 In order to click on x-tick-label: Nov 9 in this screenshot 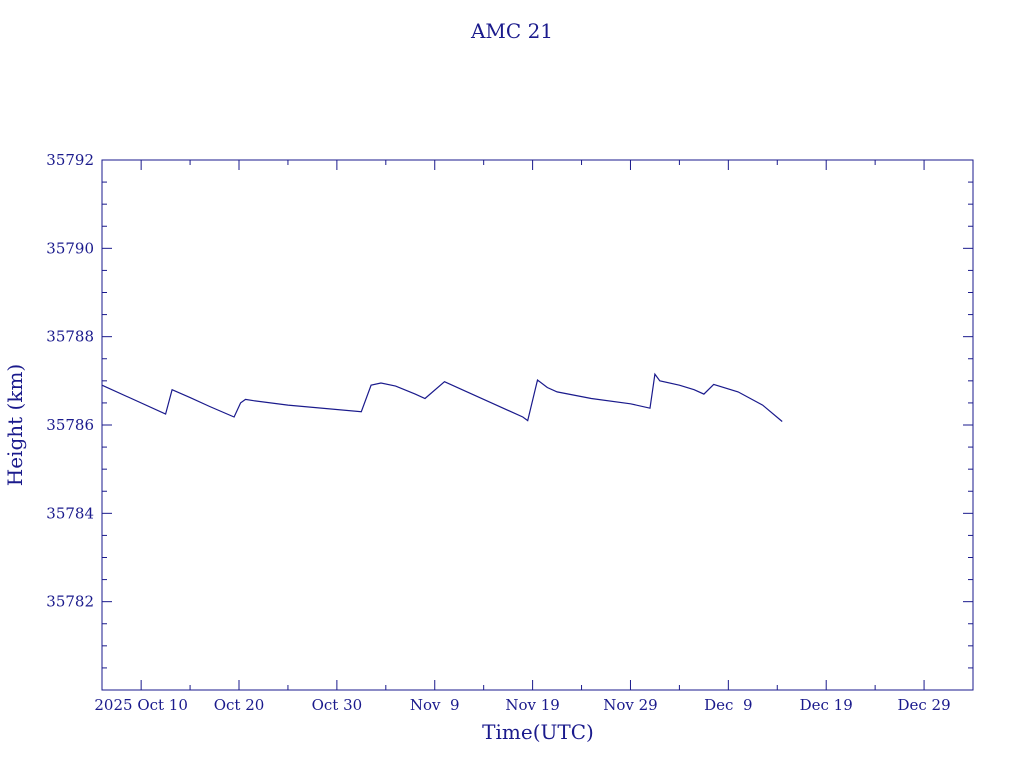, I will do `click(435, 705)`.